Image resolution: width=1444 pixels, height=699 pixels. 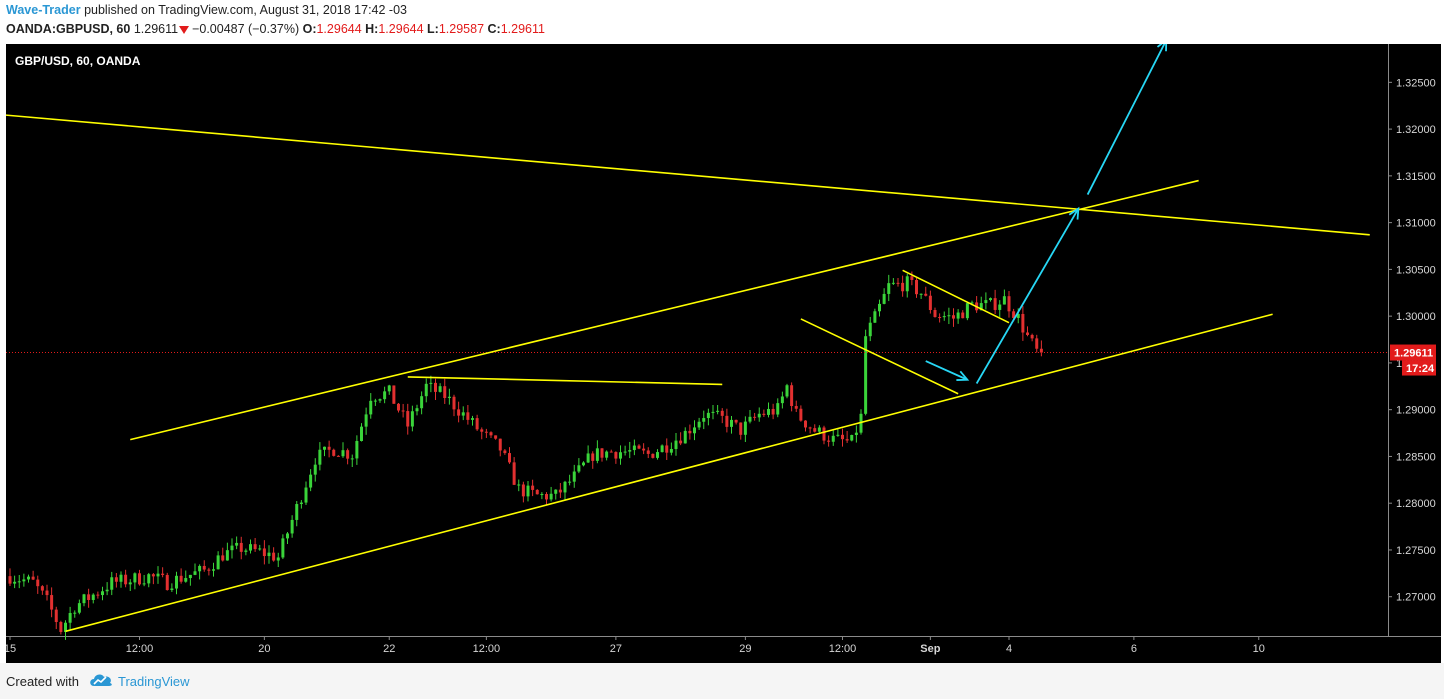 I want to click on y-tick-label: 1.27500, so click(x=1416, y=551).